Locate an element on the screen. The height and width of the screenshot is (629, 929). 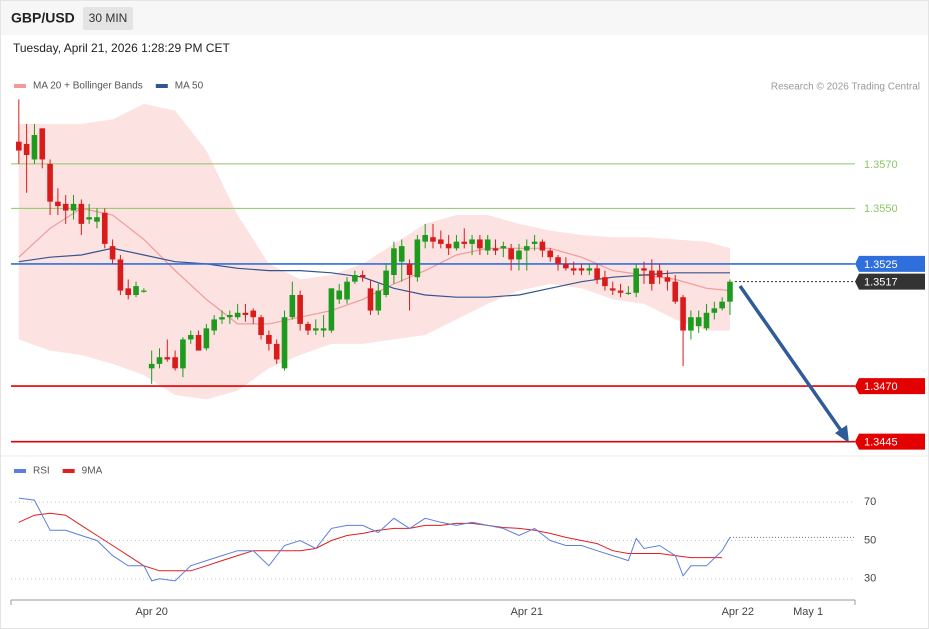
forecast-arrowhead is located at coordinates (842, 434).